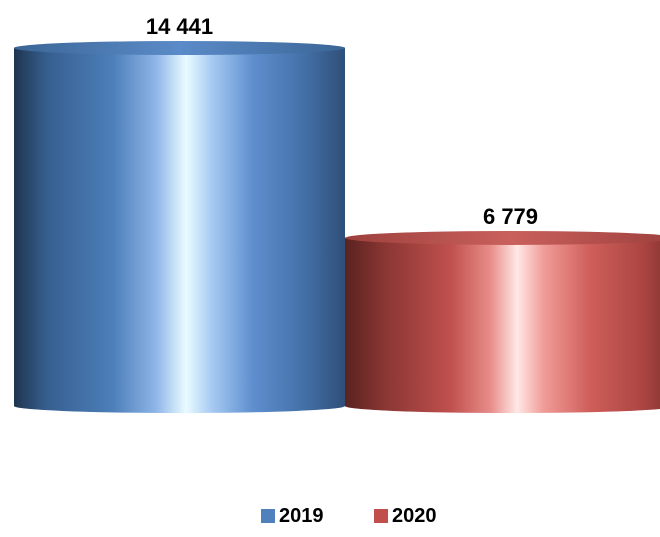 This screenshot has height=537, width=660. What do you see at coordinates (179, 26) in the screenshot?
I see `data-label-2019: 14 441` at bounding box center [179, 26].